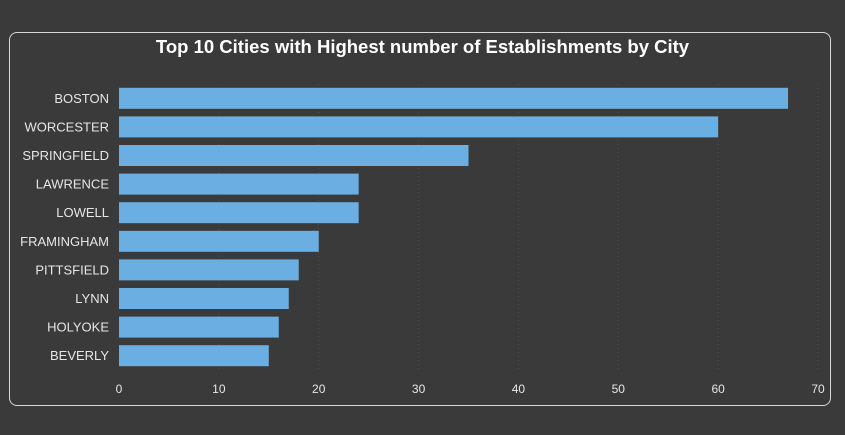  Describe the element at coordinates (73, 184) in the screenshot. I see `category-label: LAWRENCE` at that location.